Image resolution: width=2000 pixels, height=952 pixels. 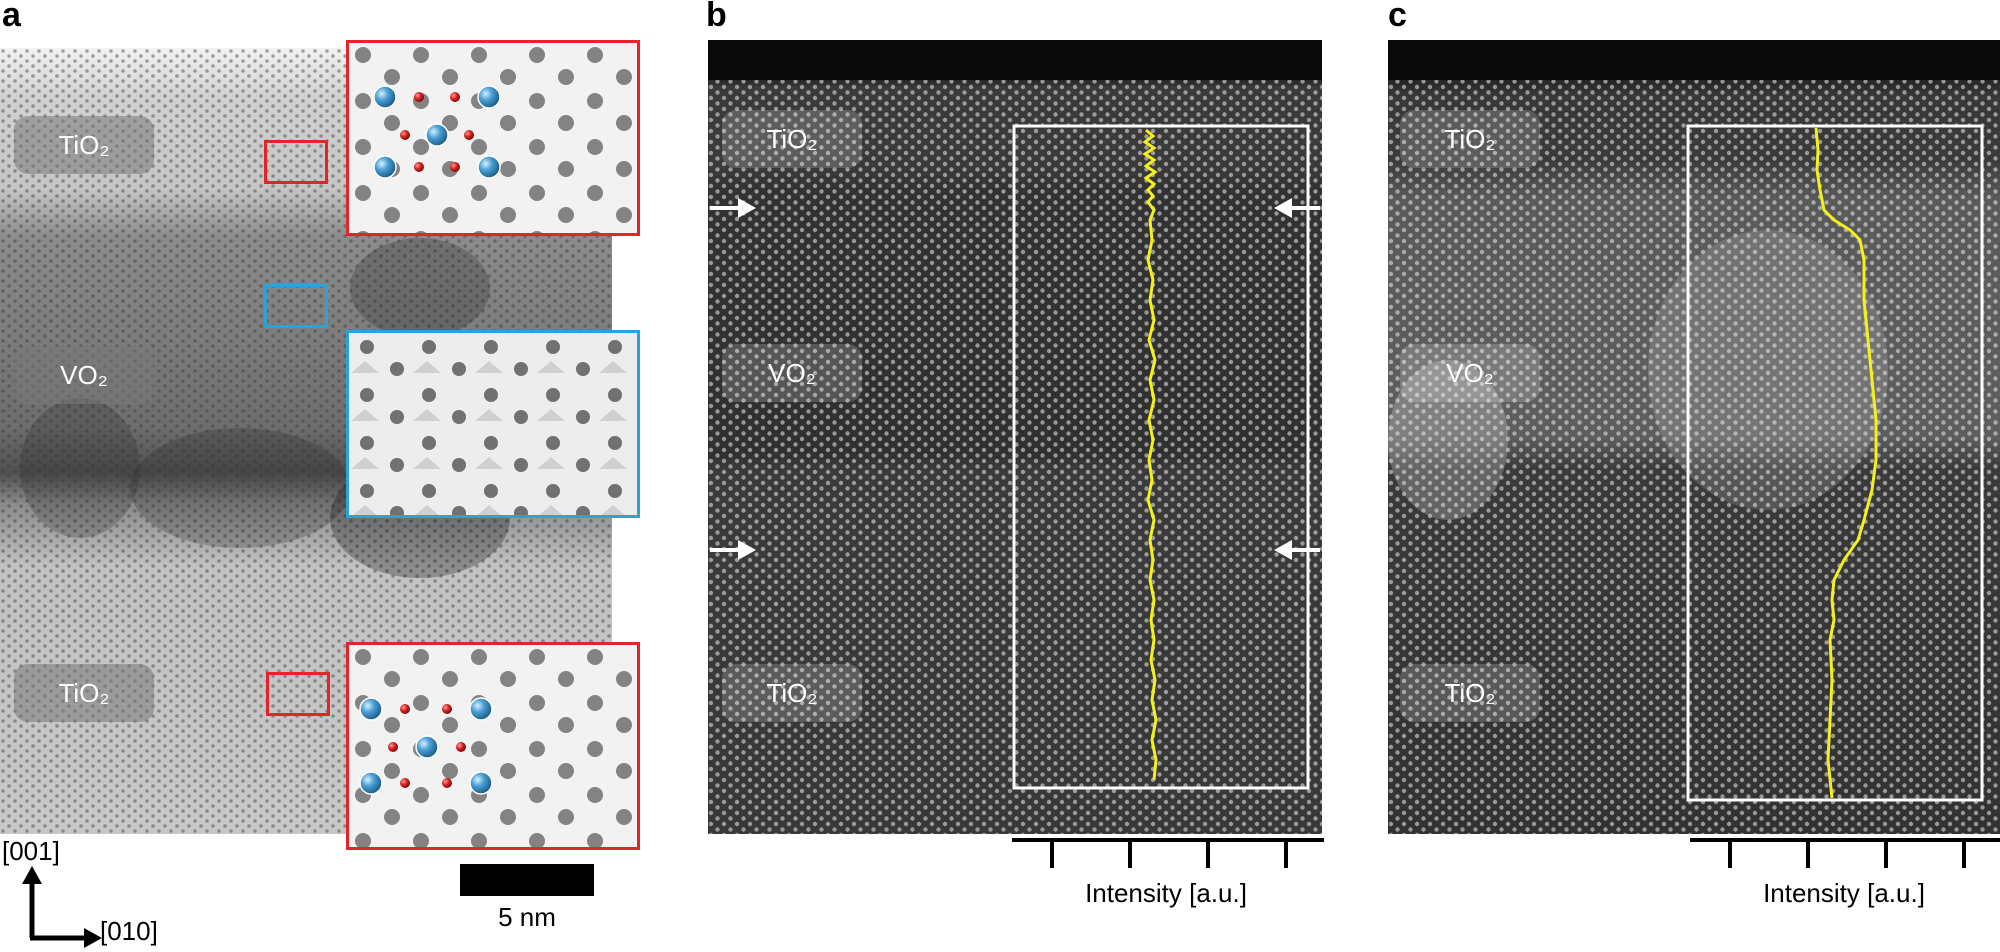 I want to click on panel-a-label-tio2-bottom: TiO₂, so click(x=84, y=693).